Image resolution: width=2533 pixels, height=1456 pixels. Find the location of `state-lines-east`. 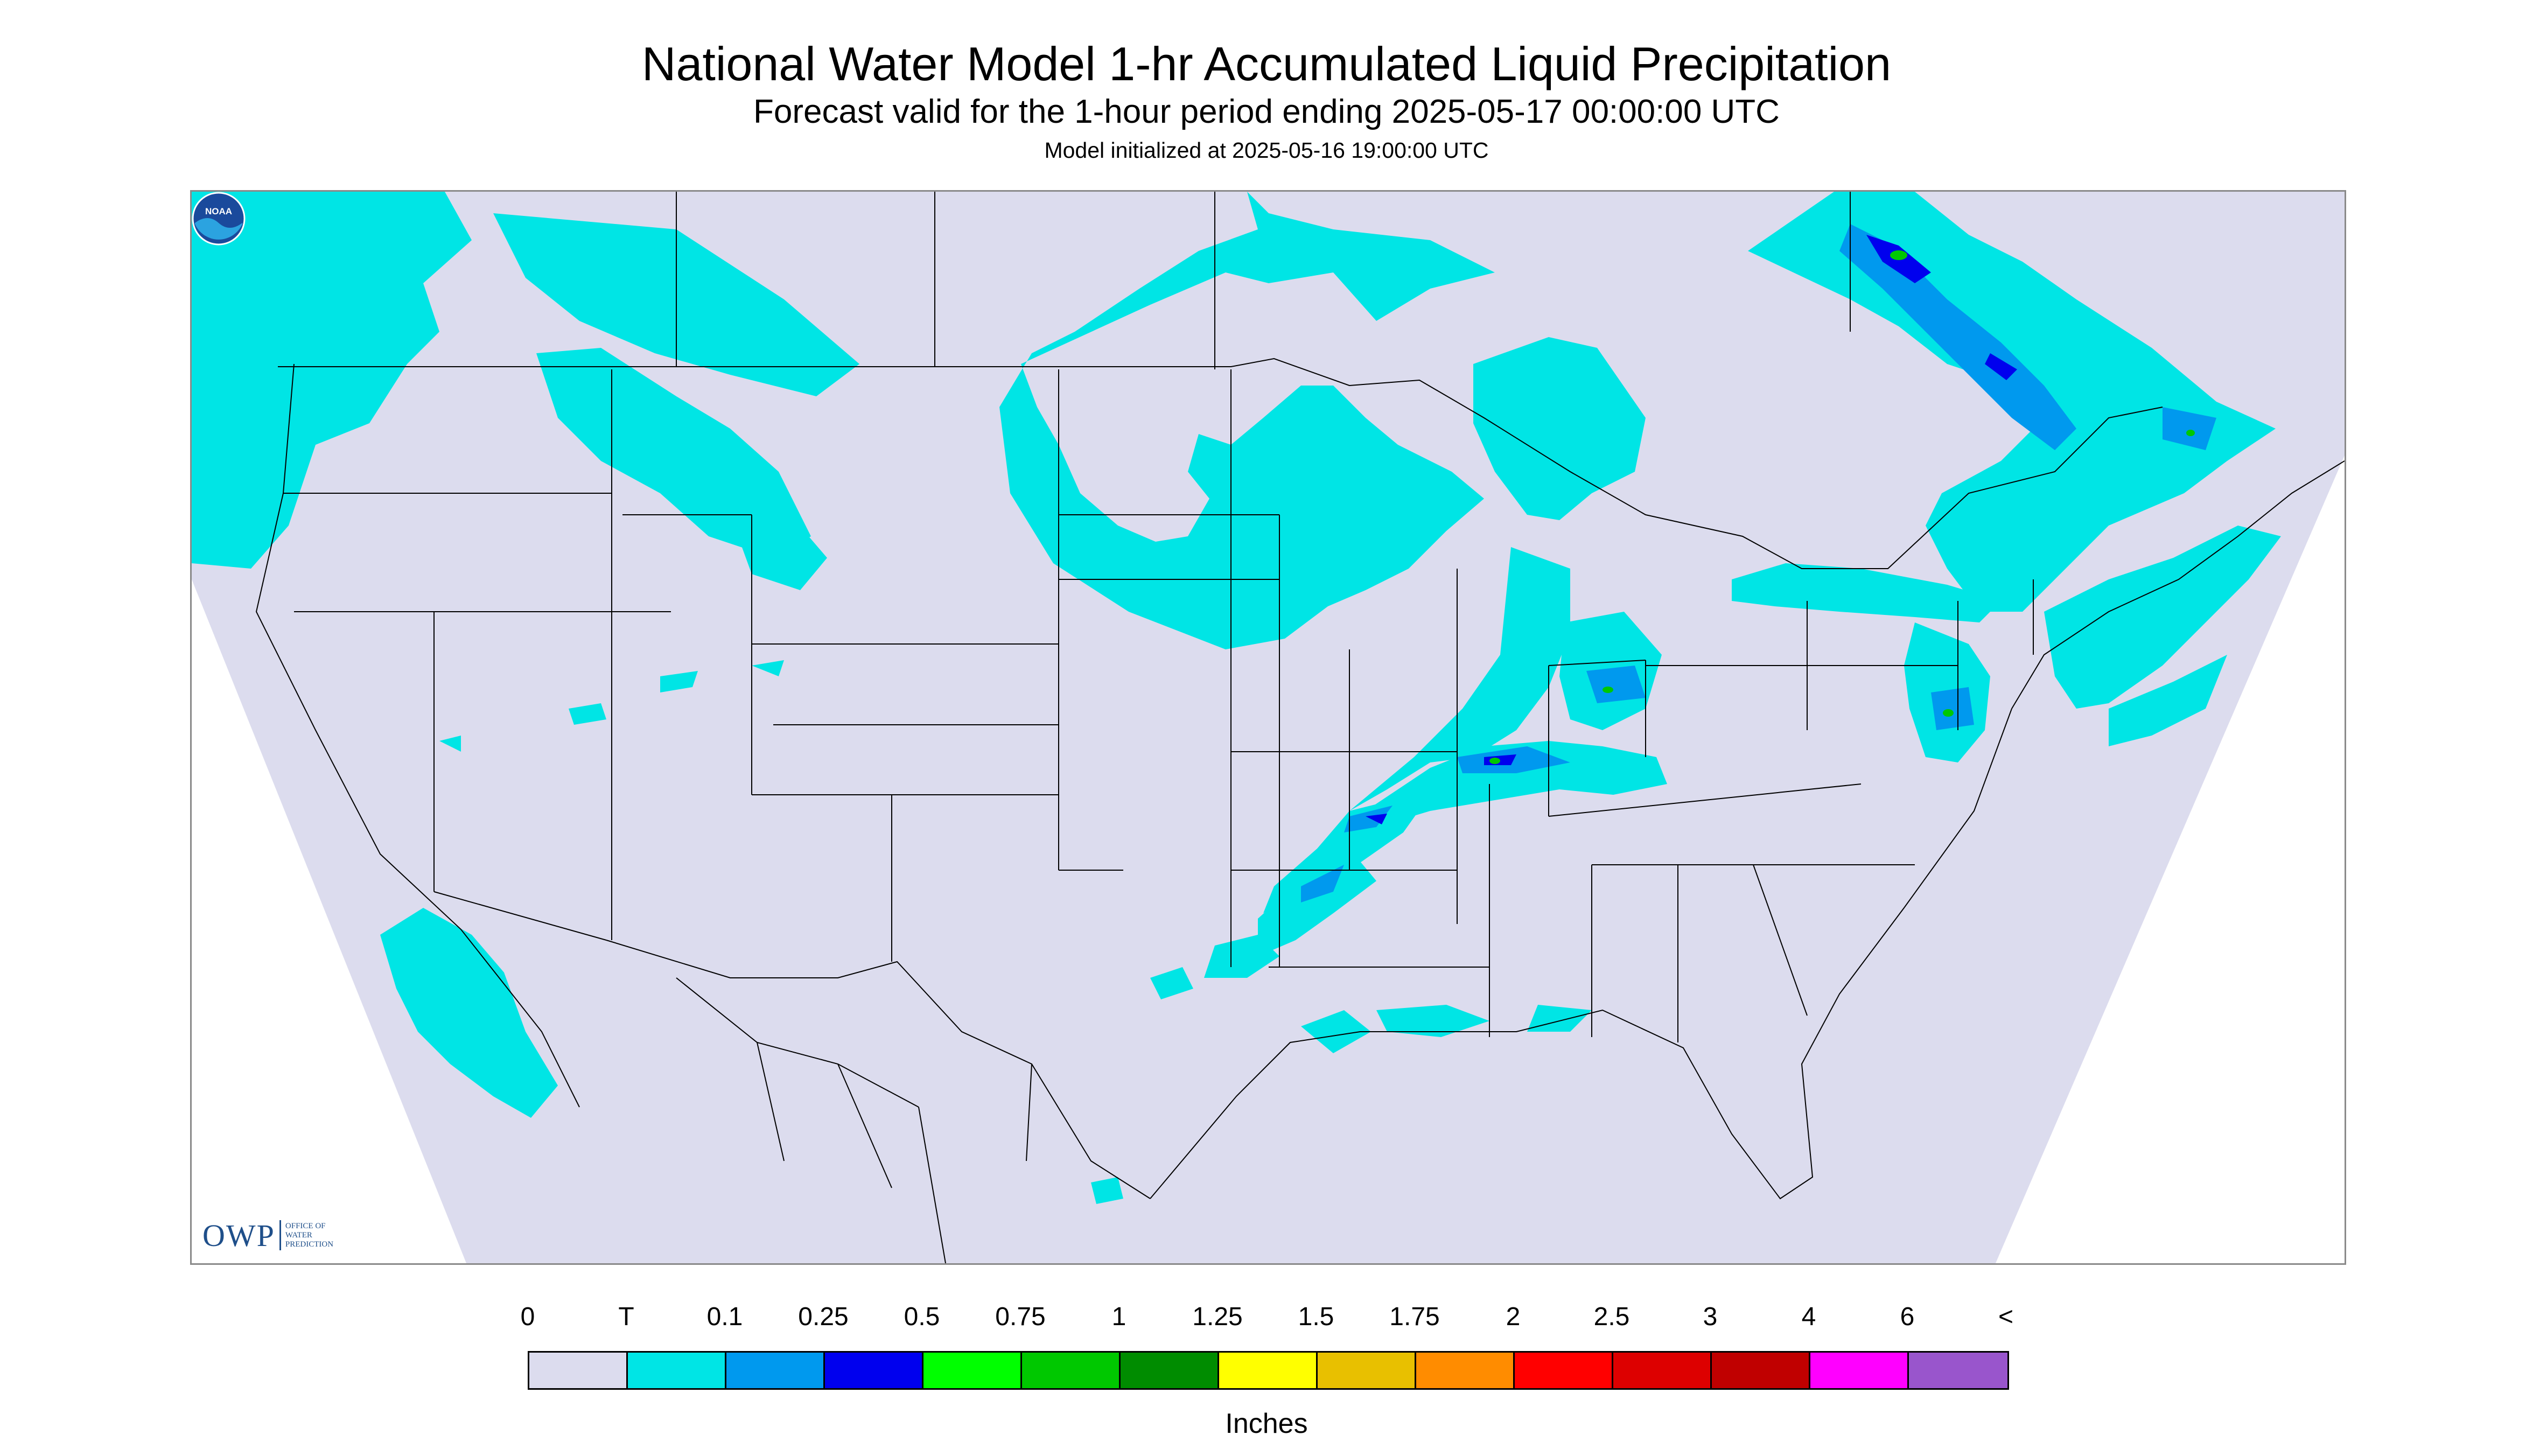

state-lines-east is located at coordinates (1791, 810).